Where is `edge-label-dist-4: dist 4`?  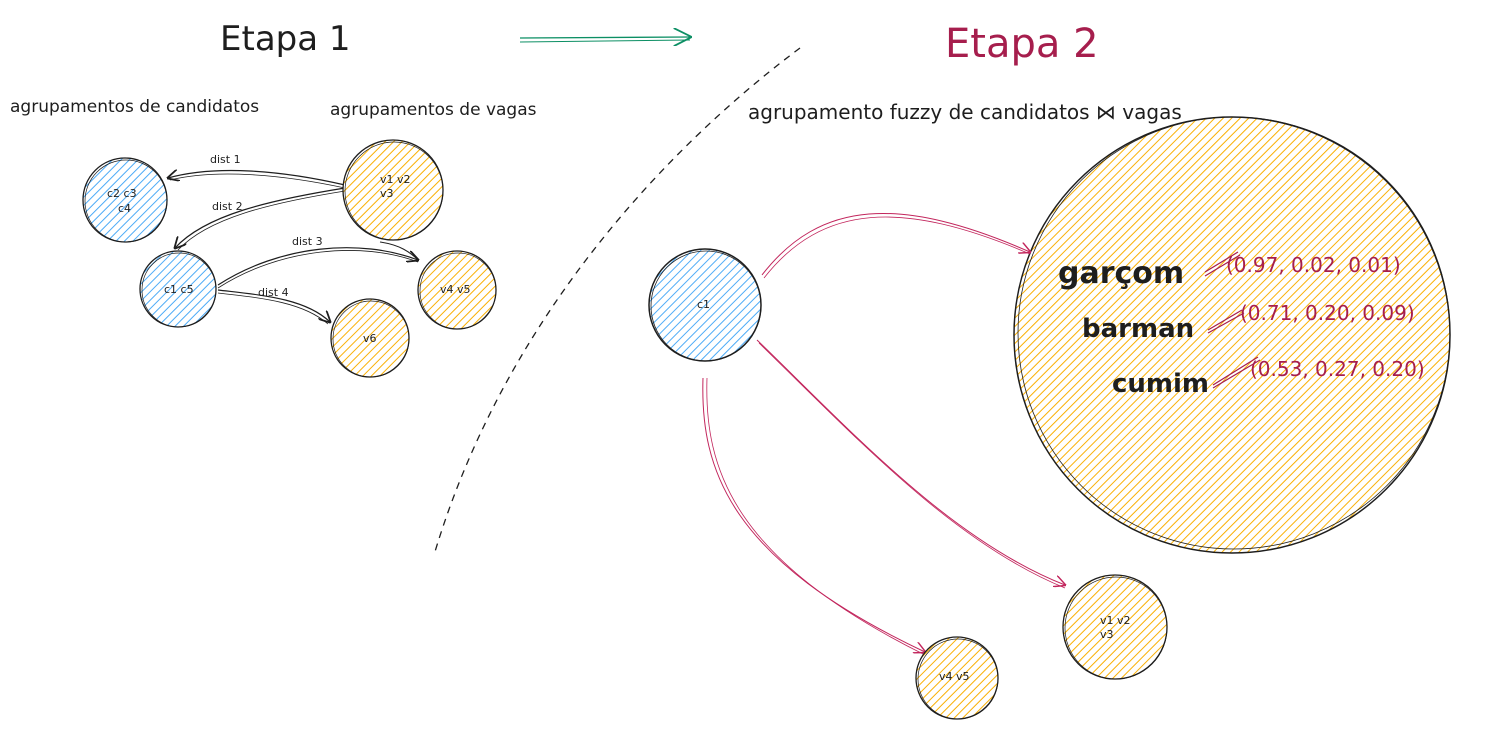
edge-label-dist-4: dist 4 is located at coordinates (273, 292).